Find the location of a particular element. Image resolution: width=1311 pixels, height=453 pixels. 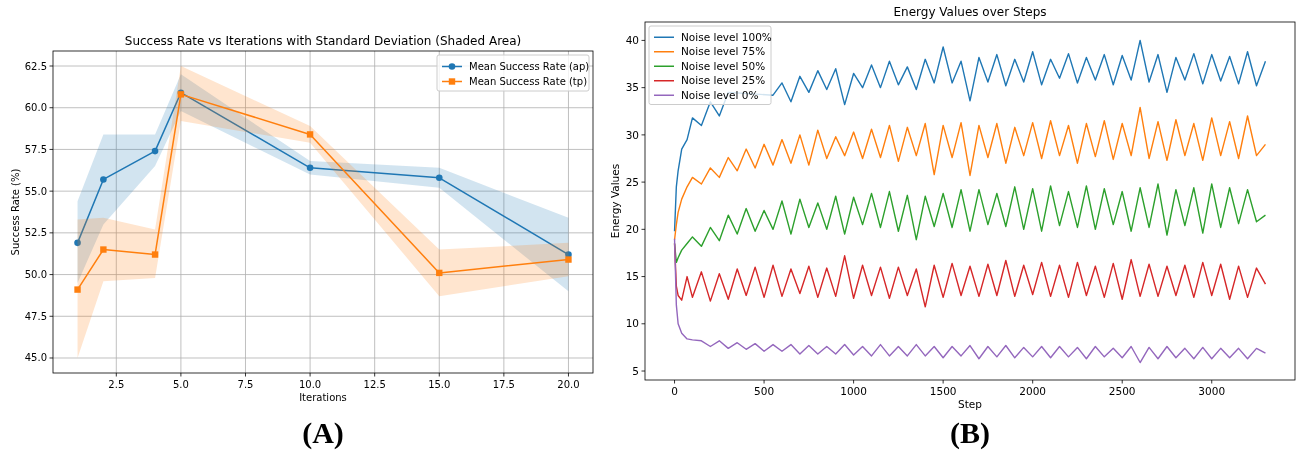

y-axis-title: Success Rate (%) is located at coordinates (15, 212).